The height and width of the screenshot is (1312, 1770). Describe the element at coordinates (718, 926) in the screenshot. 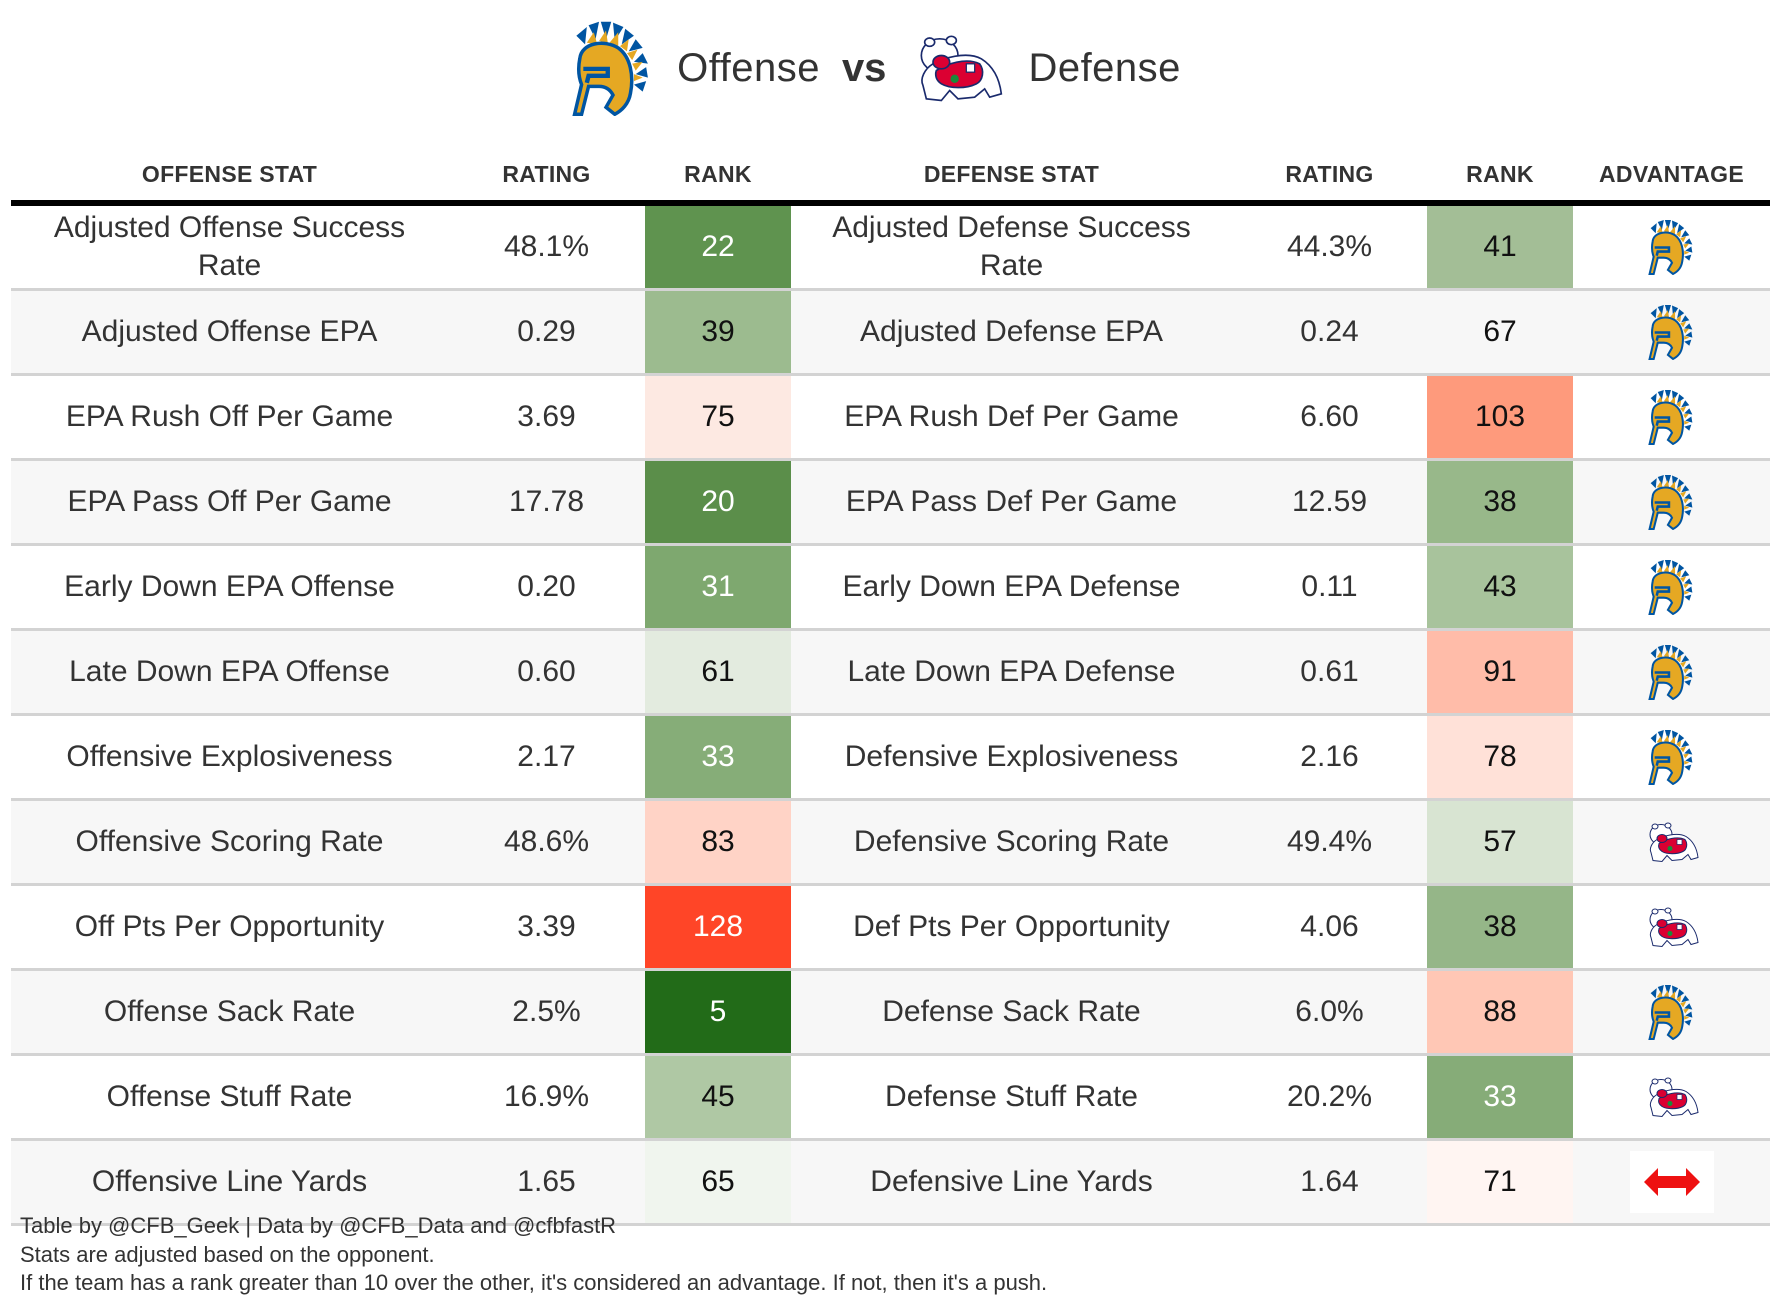

I see `offense-rank-cell: 128` at that location.